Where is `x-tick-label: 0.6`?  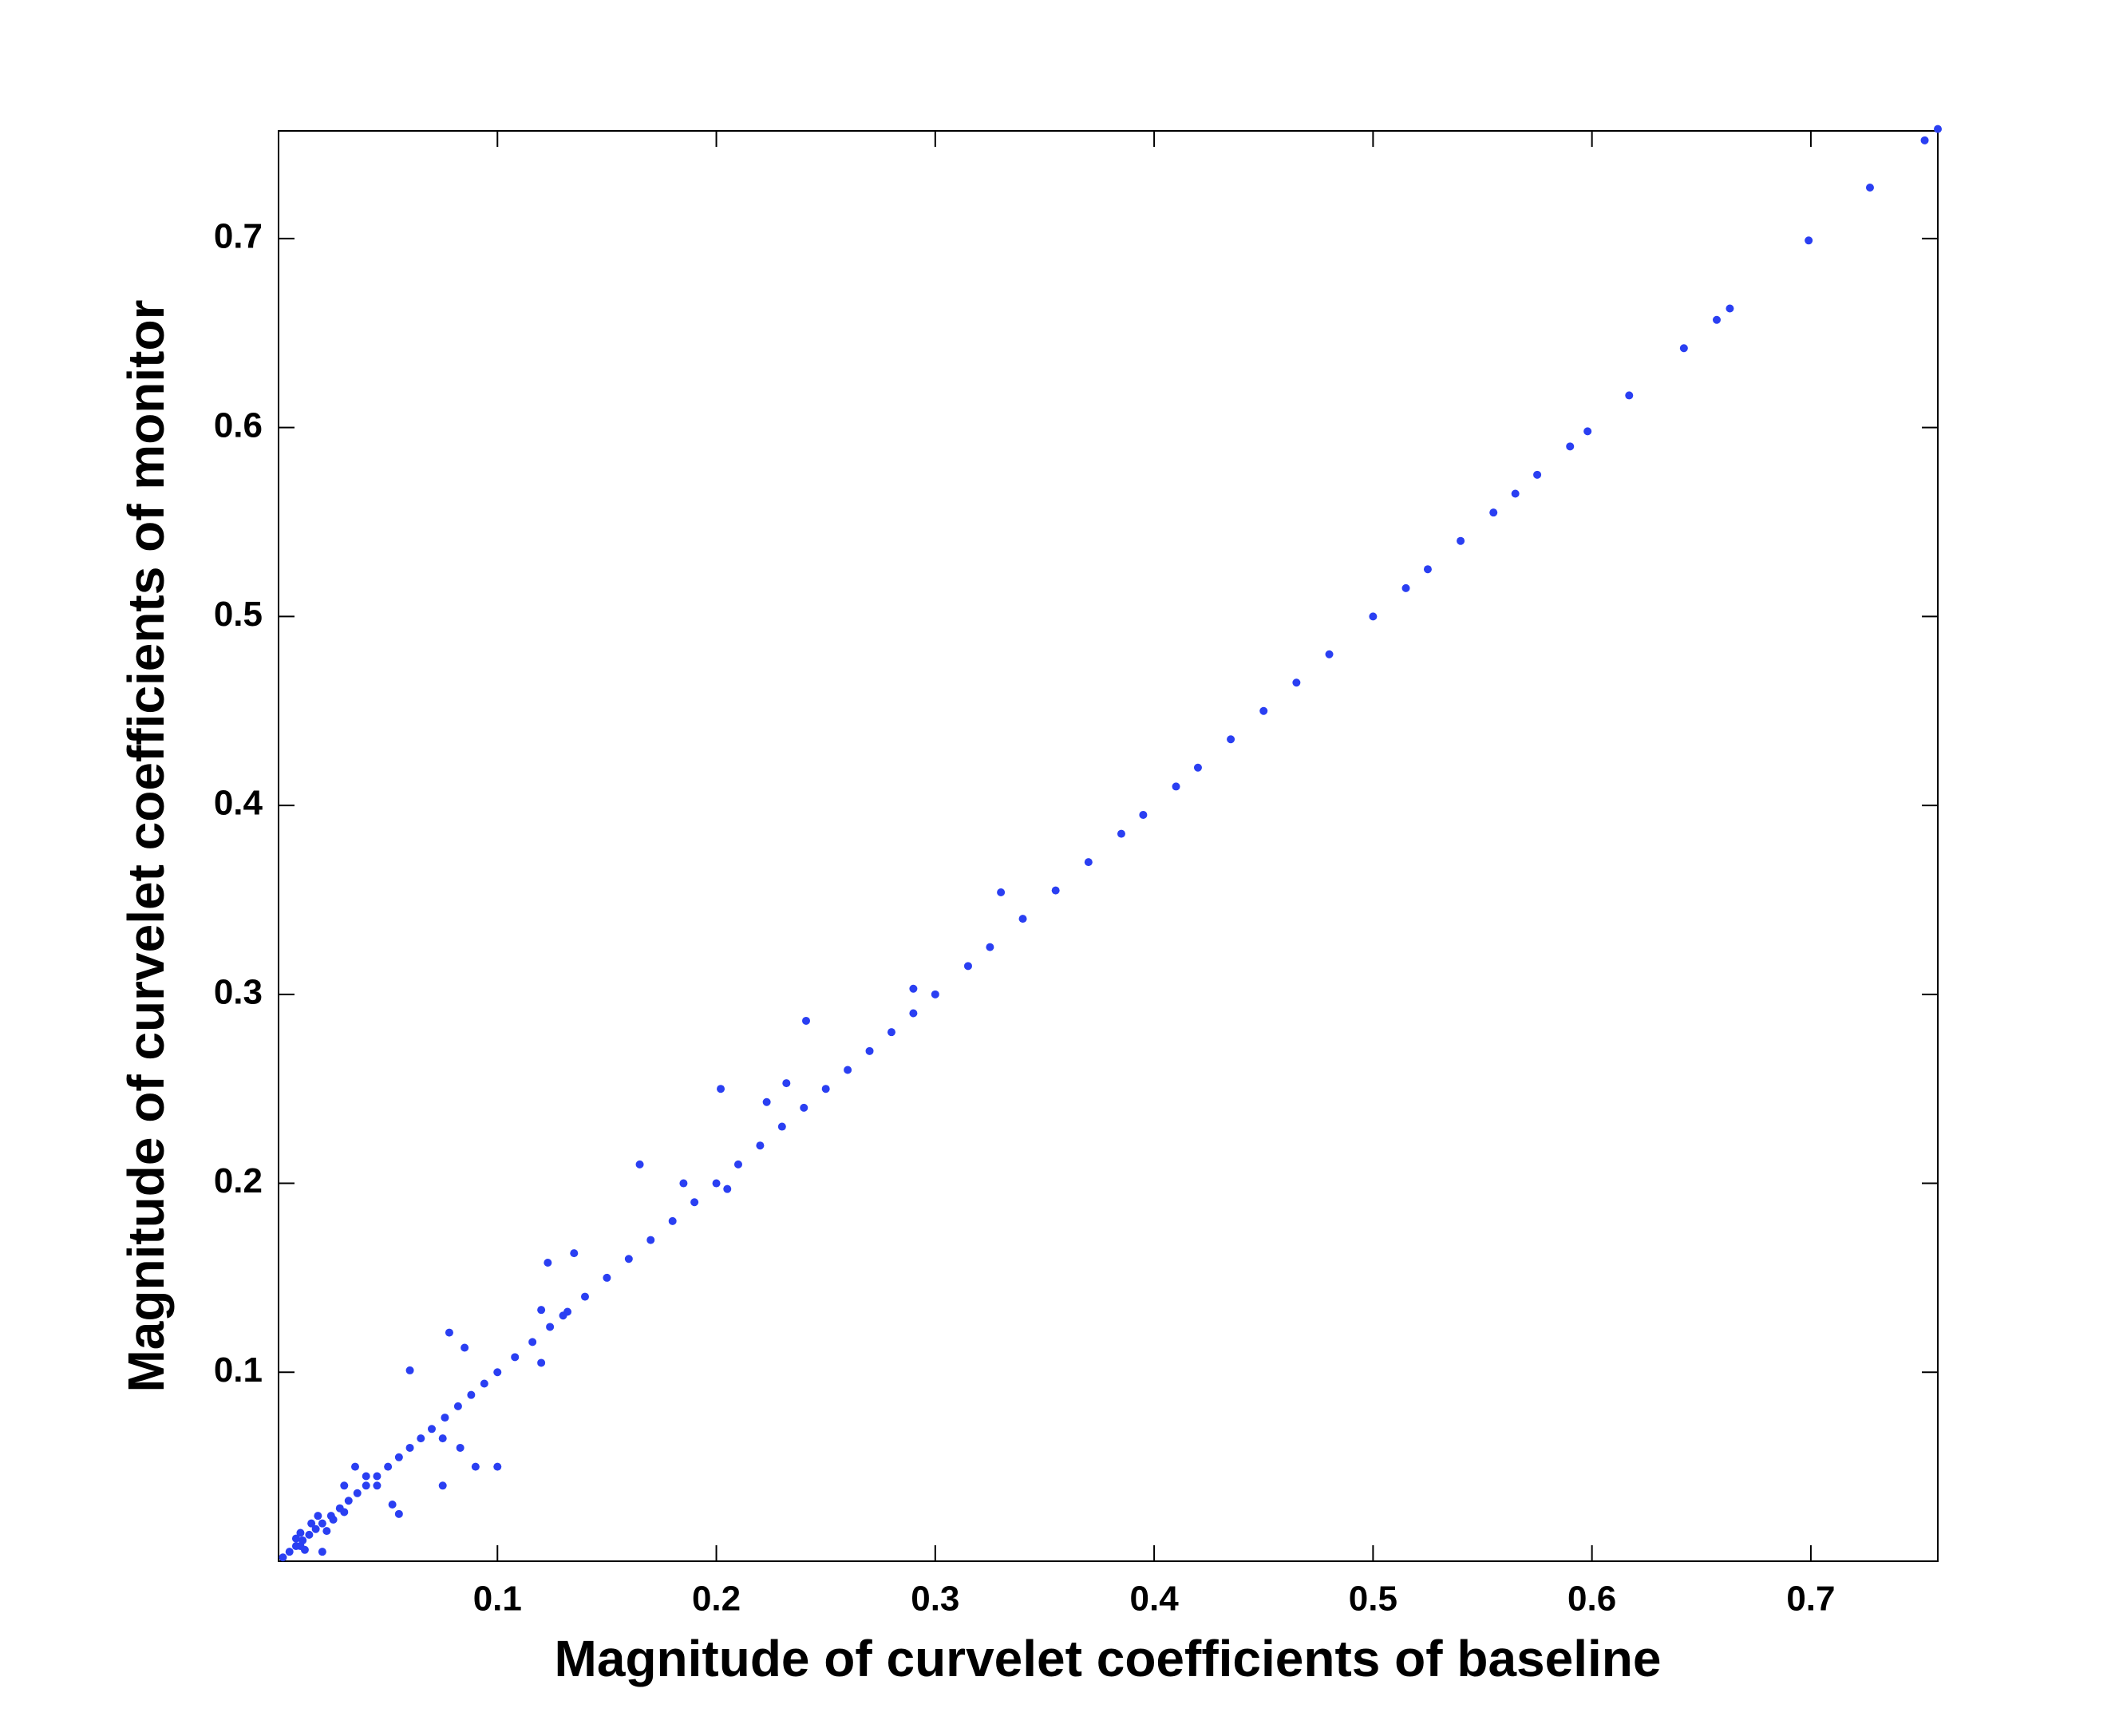 x-tick-label: 0.6 is located at coordinates (1592, 1599).